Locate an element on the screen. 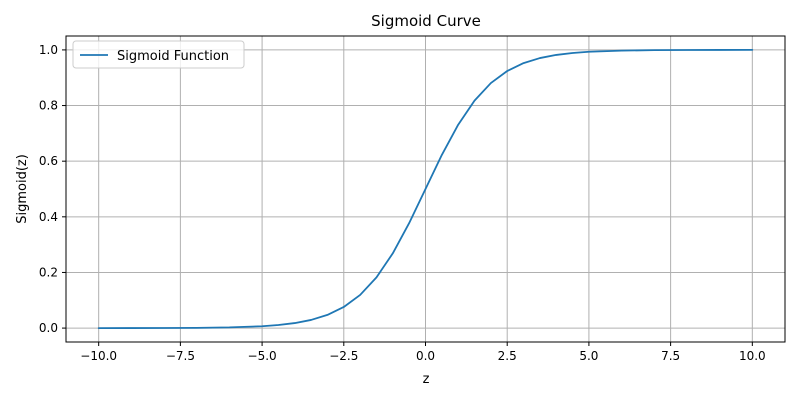 The image size is (800, 400). x-tick-label: 2.5 is located at coordinates (507, 356).